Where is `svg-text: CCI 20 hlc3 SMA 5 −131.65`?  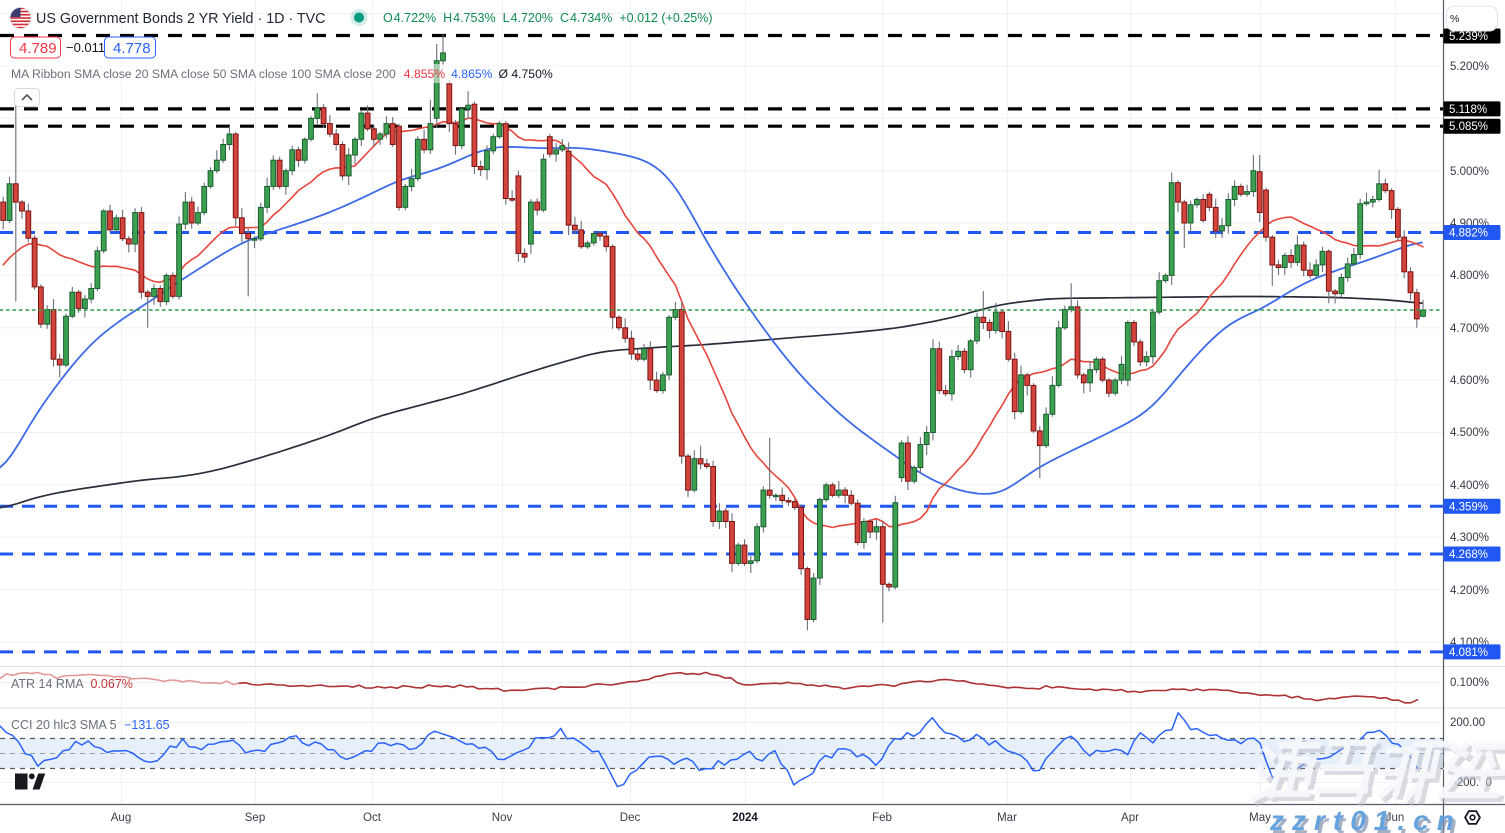 svg-text: CCI 20 hlc3 SMA 5 −131.65 is located at coordinates (90, 725).